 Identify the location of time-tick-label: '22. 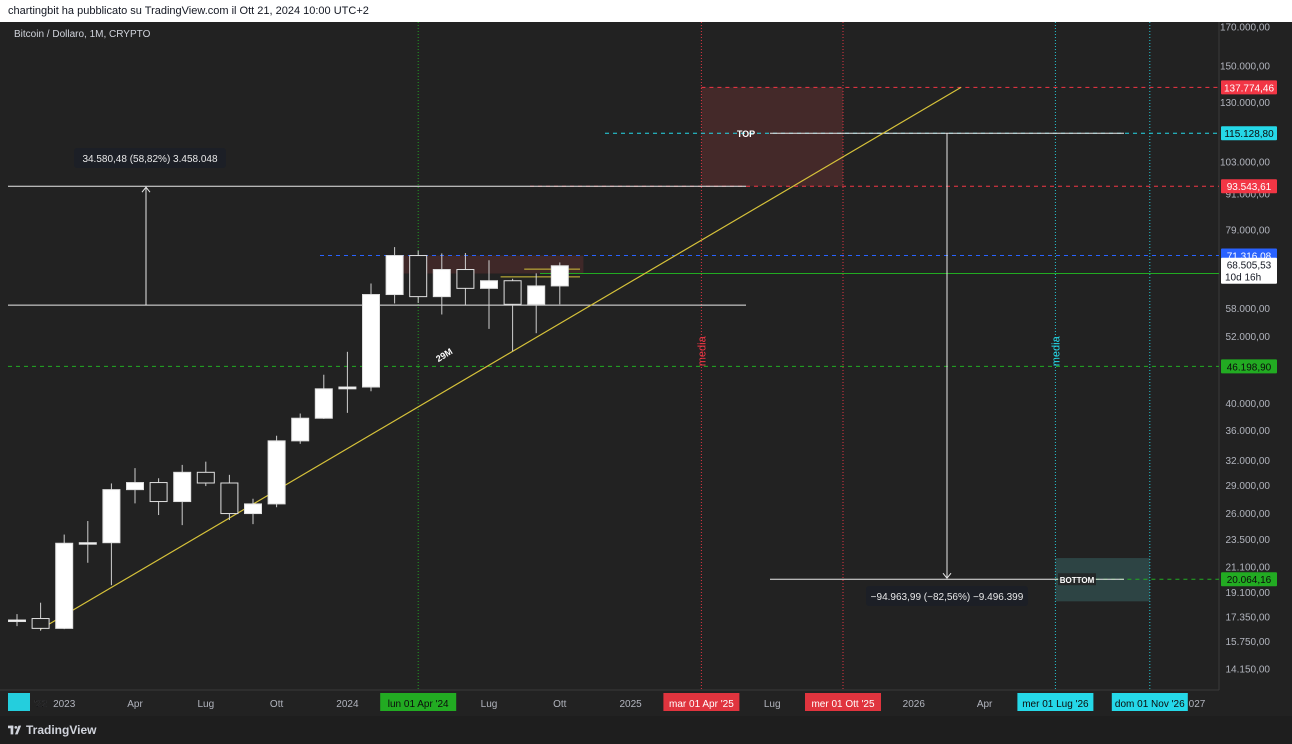
(40, 704).